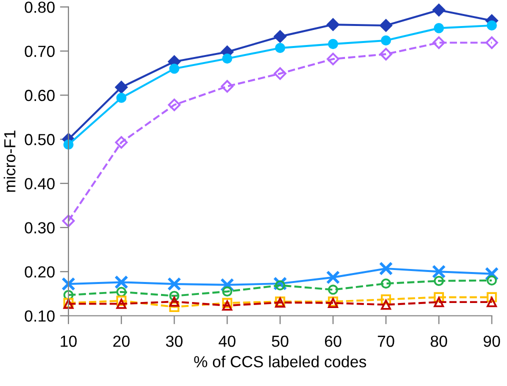  I want to click on y-tick-label: 0.80, so click(39, 7).